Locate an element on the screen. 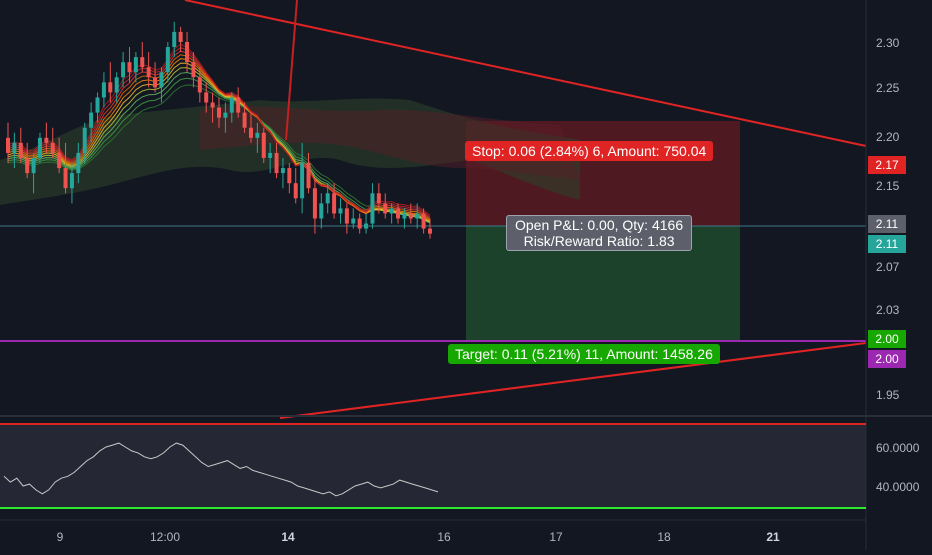 The height and width of the screenshot is (555, 932). price-tick: 1.95 is located at coordinates (888, 395).